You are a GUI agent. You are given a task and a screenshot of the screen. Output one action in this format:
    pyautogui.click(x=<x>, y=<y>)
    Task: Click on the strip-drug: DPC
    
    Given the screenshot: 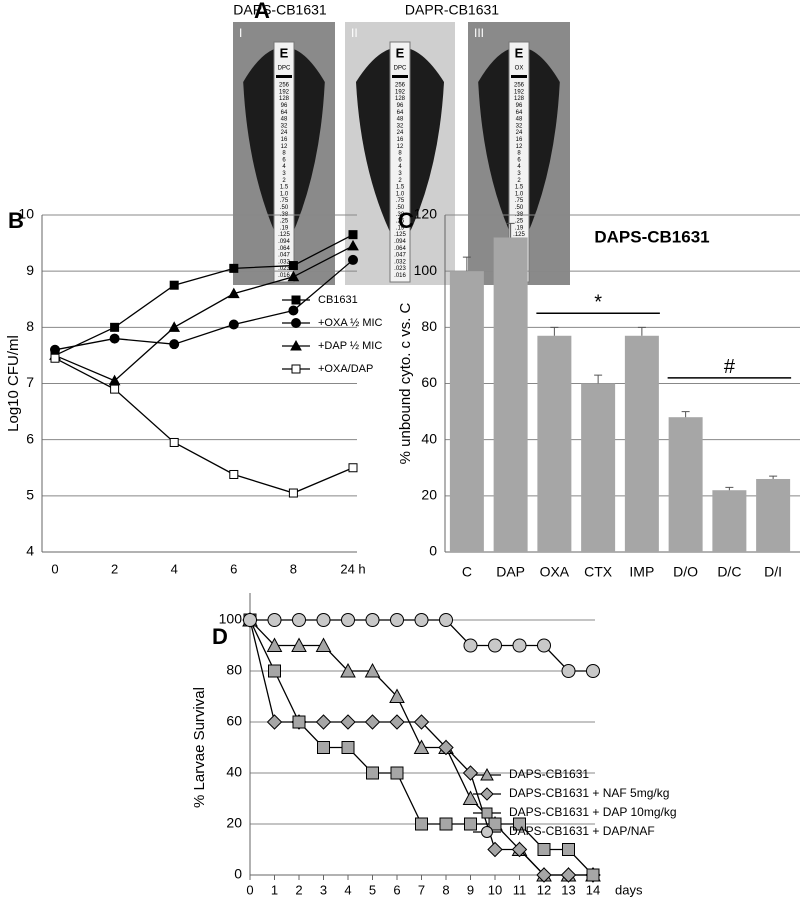 What is the action you would take?
    pyautogui.click(x=400, y=69)
    